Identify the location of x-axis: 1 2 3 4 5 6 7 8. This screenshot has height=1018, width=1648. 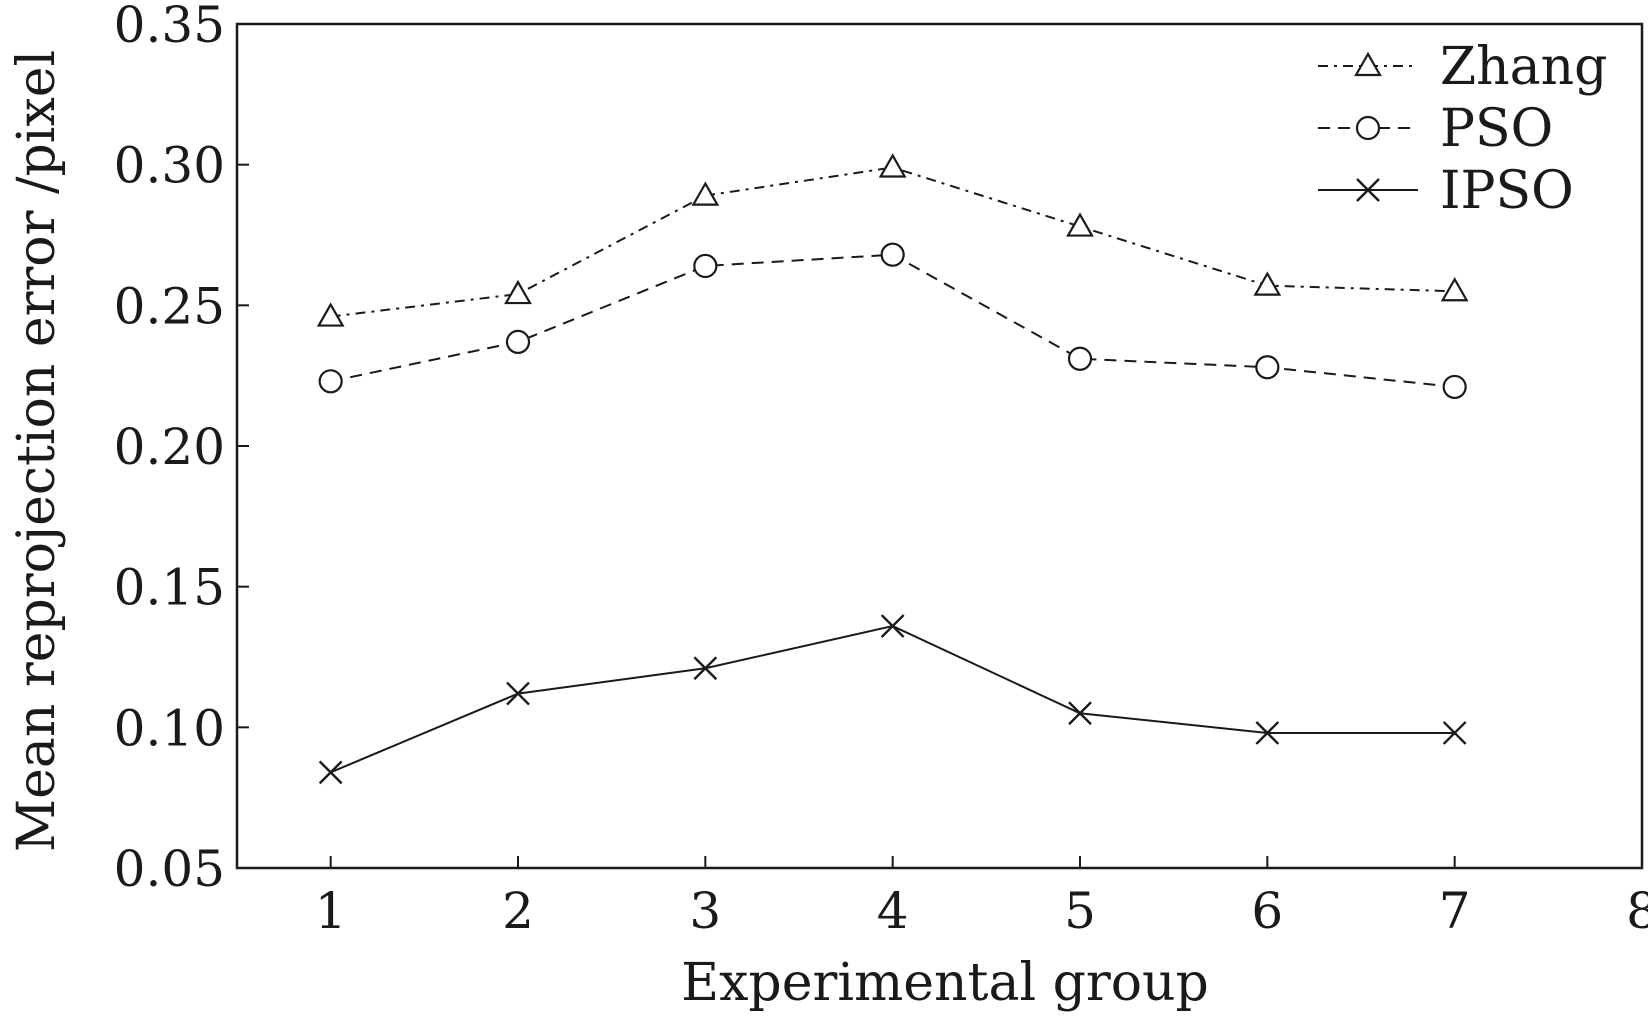
(981, 898).